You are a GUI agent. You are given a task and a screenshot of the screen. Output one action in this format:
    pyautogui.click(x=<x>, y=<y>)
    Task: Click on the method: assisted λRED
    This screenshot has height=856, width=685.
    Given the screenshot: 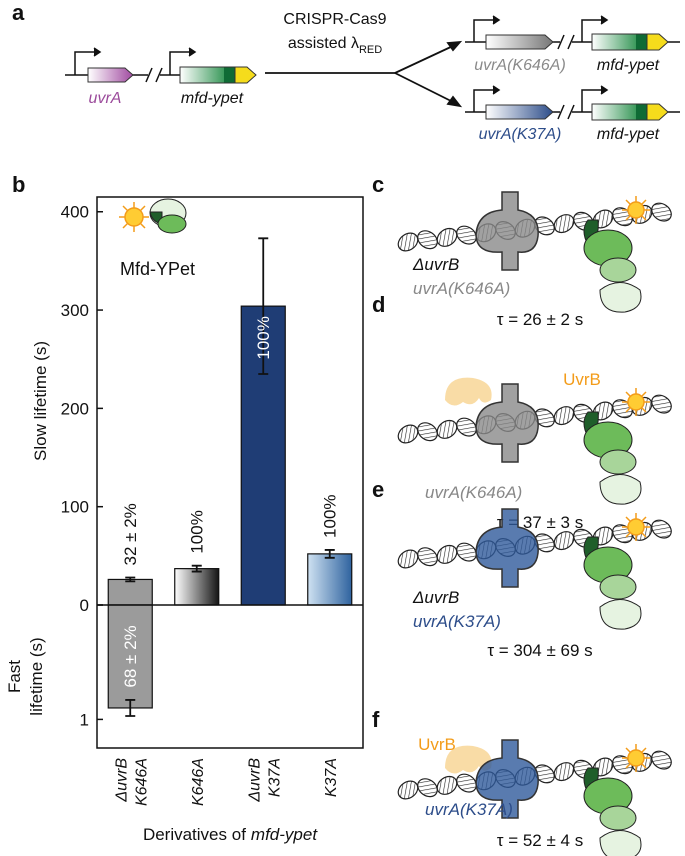 What is the action you would take?
    pyautogui.click(x=335, y=45)
    